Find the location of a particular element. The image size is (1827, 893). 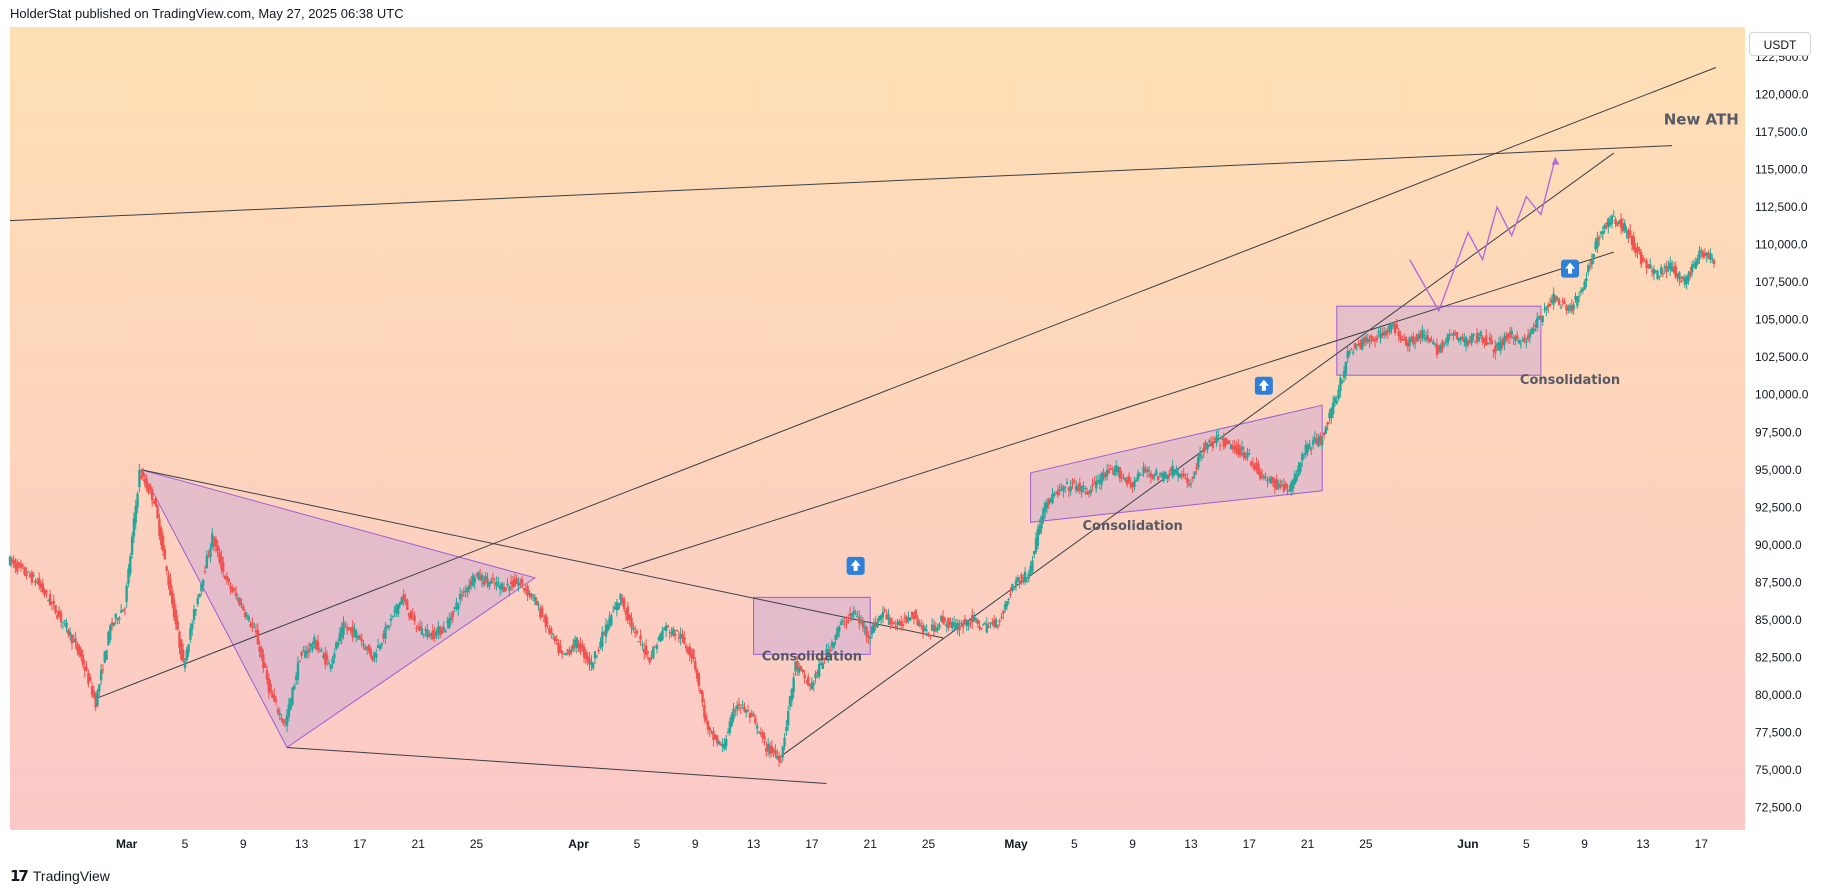

price-scale is located at coordinates (1786, 442).